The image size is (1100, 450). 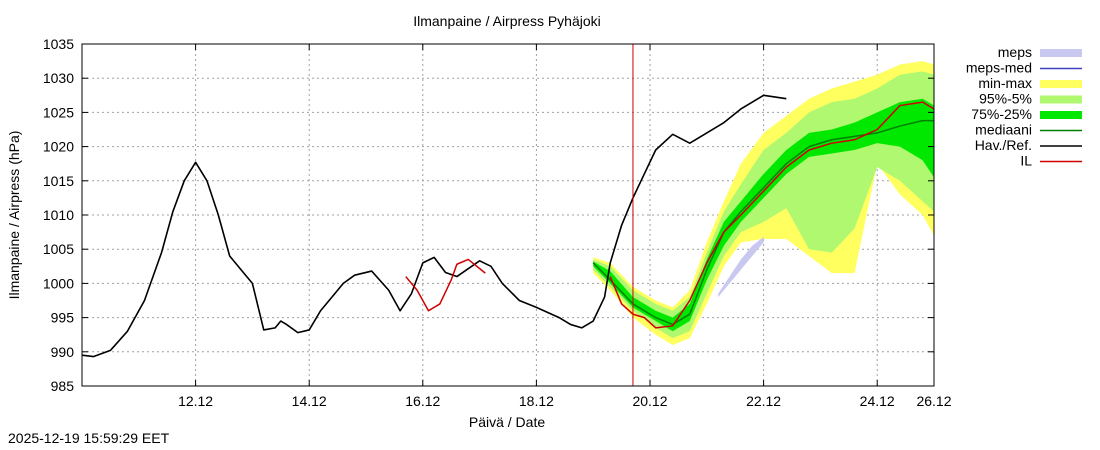 What do you see at coordinates (999, 68) in the screenshot?
I see `legend-label-meps_med: meps-med` at bounding box center [999, 68].